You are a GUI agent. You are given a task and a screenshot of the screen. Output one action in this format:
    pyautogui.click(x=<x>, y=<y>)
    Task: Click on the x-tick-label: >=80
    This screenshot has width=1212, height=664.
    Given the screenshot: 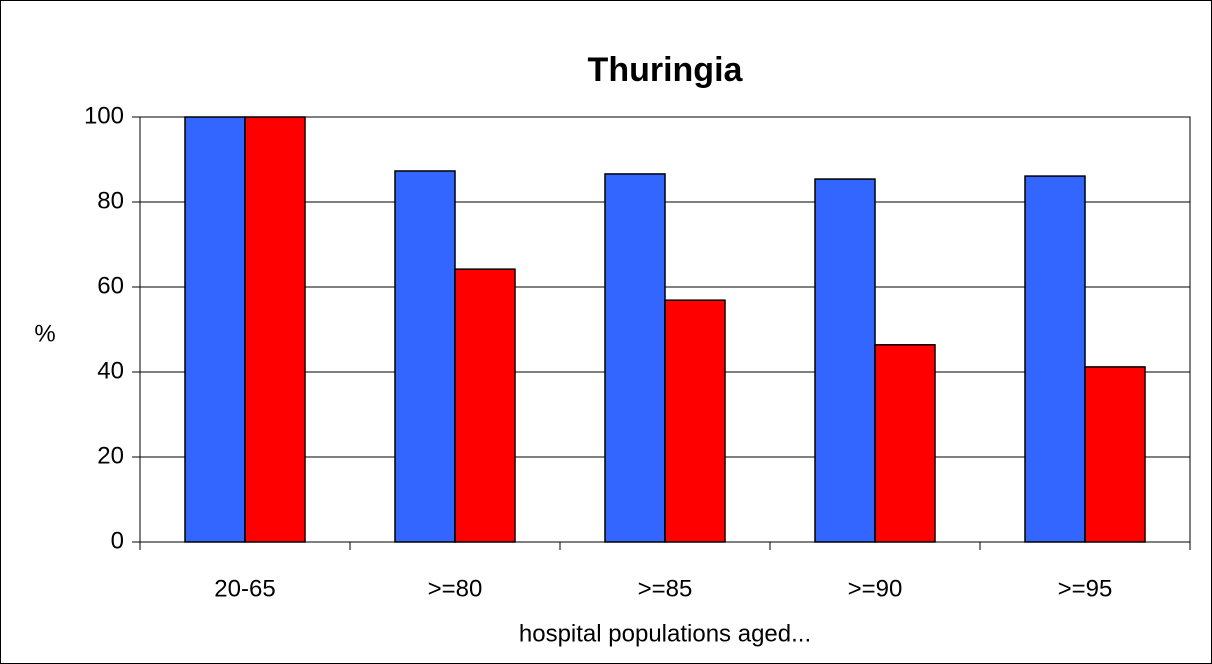 What is the action you would take?
    pyautogui.click(x=455, y=588)
    